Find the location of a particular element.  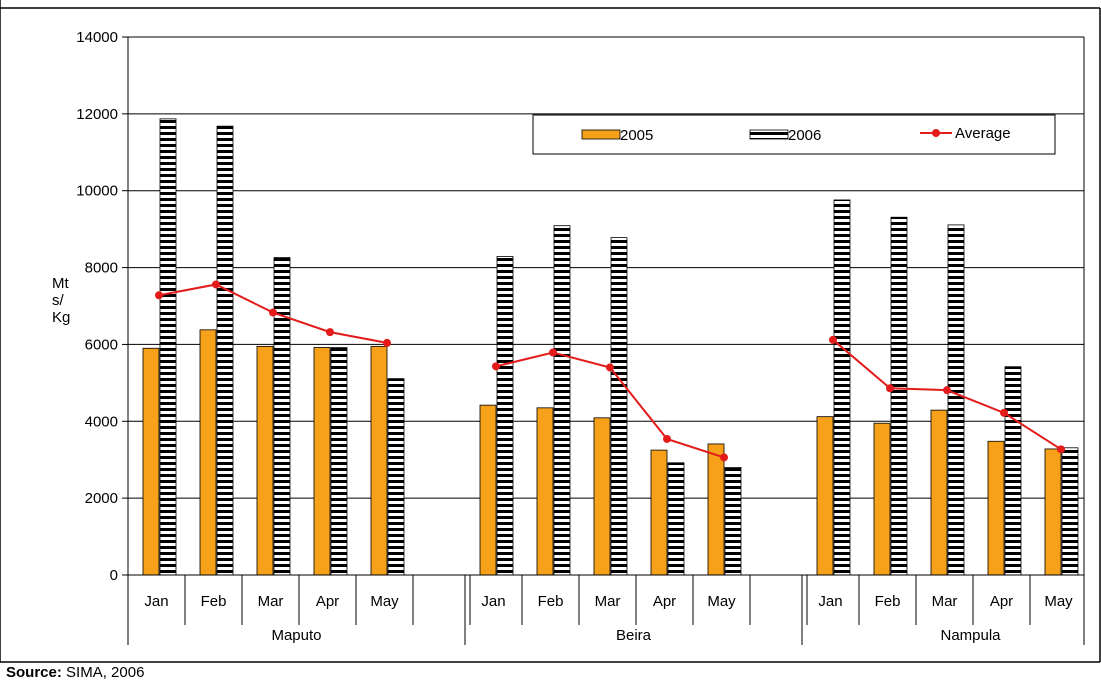

y-tick-label: 14000 is located at coordinates (97, 37).